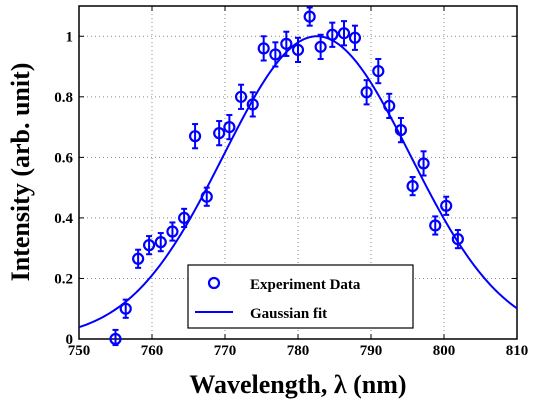  Describe the element at coordinates (152, 351) in the screenshot. I see `x-tick-label: 760` at that location.